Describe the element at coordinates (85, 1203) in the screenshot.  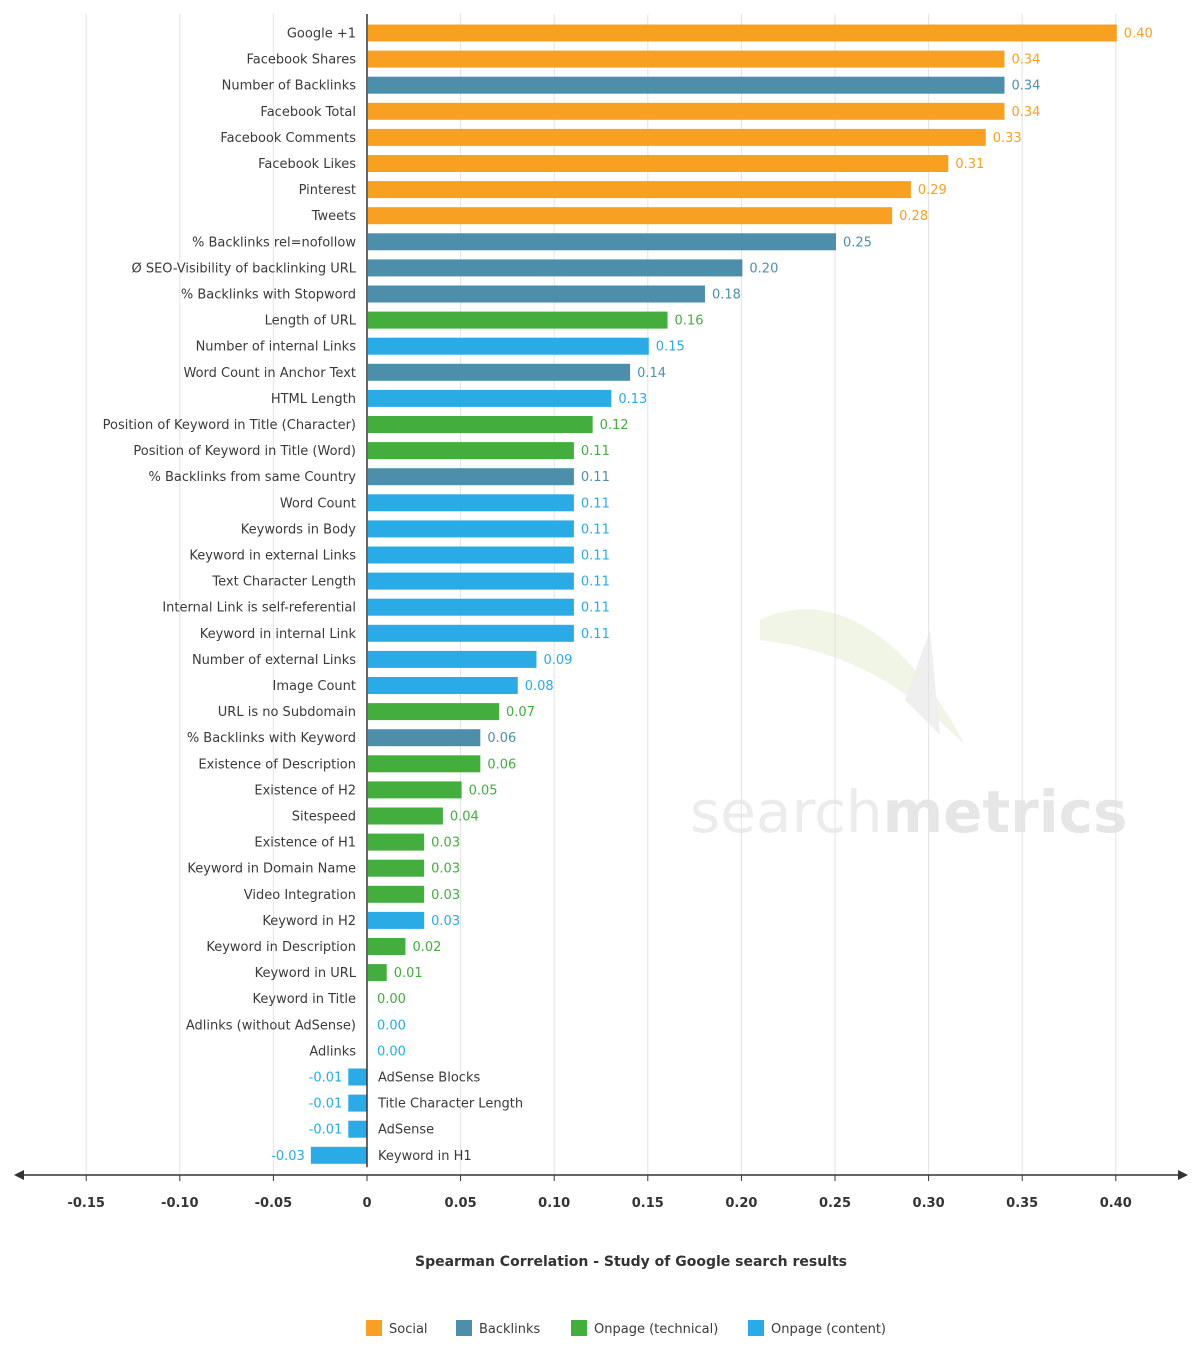
I see `tick-label: -0.15` at that location.